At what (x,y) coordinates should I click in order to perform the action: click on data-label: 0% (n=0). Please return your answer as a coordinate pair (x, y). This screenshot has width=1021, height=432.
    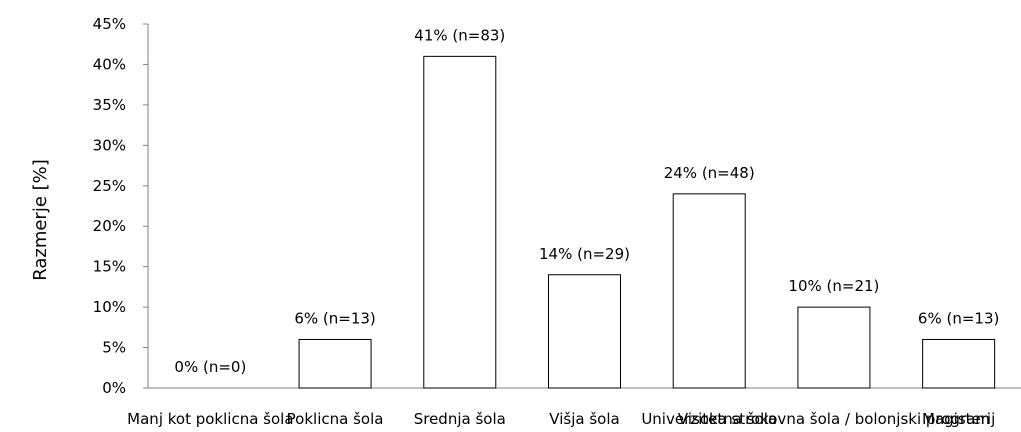
    Looking at the image, I should click on (210, 367).